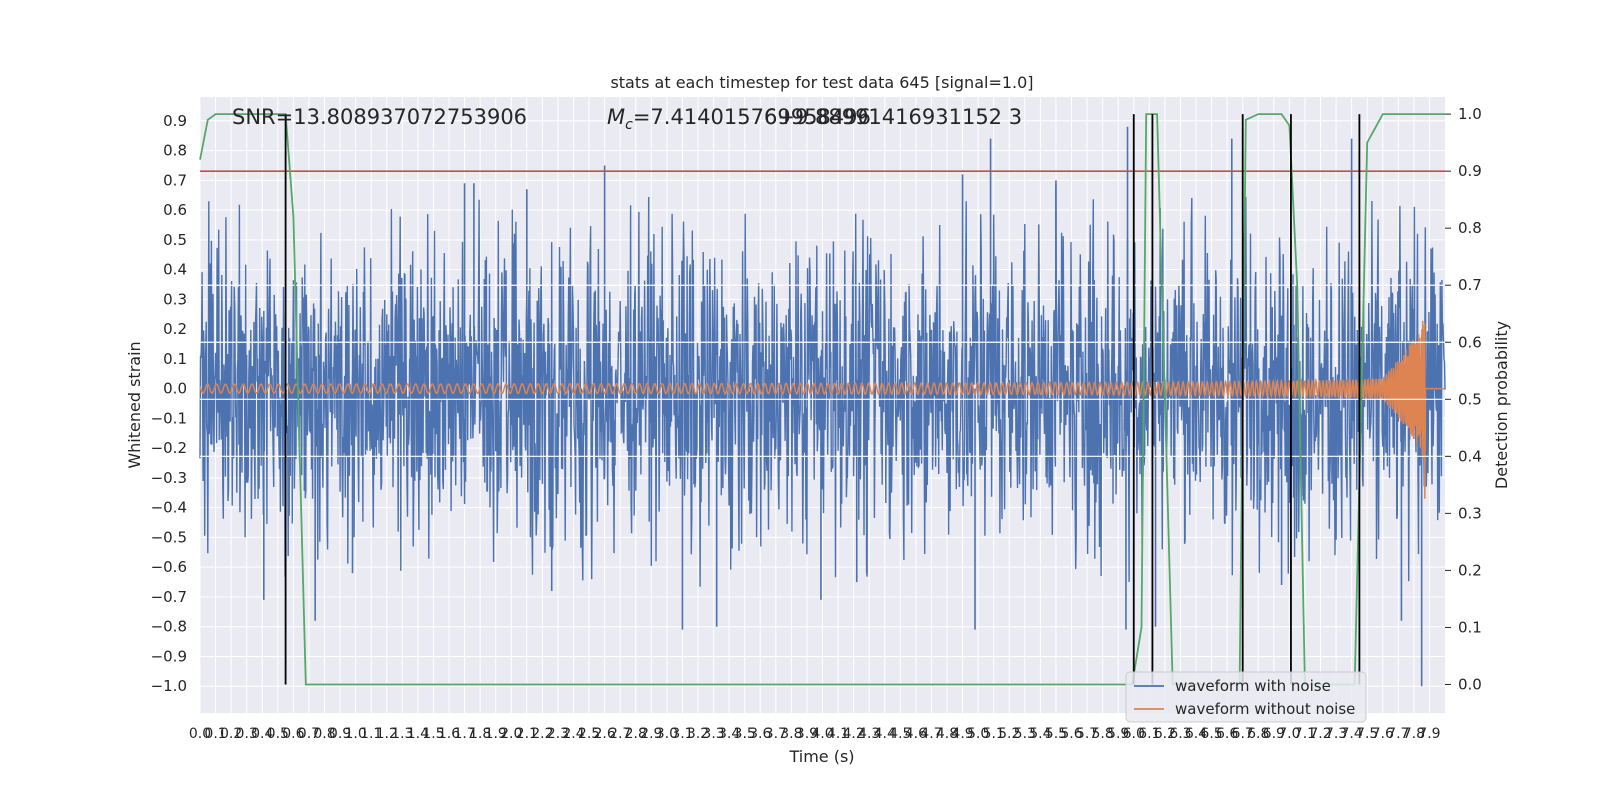 This screenshot has height=800, width=1600. Describe the element at coordinates (371, 734) in the screenshot. I see `x-tick-label: 1.1` at that location.